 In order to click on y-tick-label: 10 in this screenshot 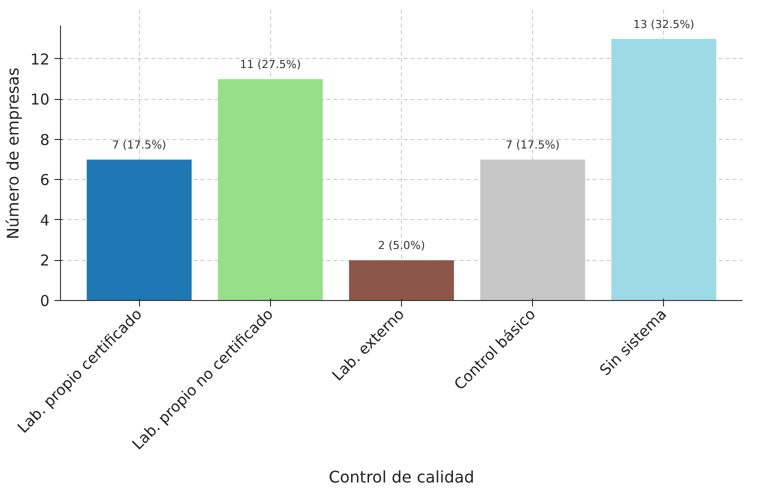, I will do `click(40, 99)`.